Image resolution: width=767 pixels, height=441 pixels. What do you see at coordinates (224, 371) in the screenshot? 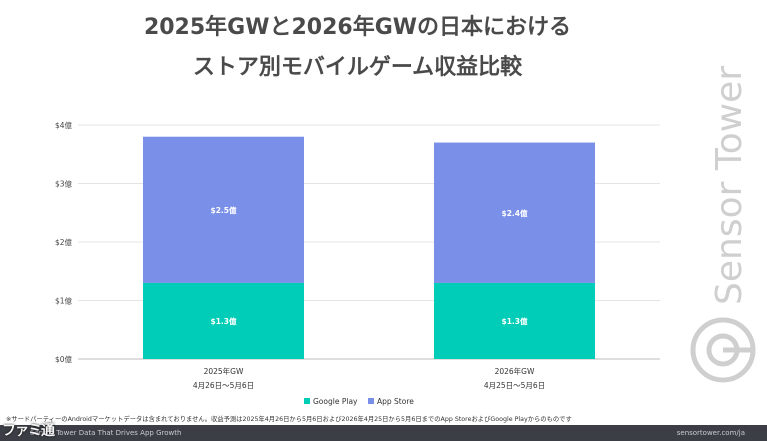
I see `x-tick-label: 2025年GW` at bounding box center [224, 371].